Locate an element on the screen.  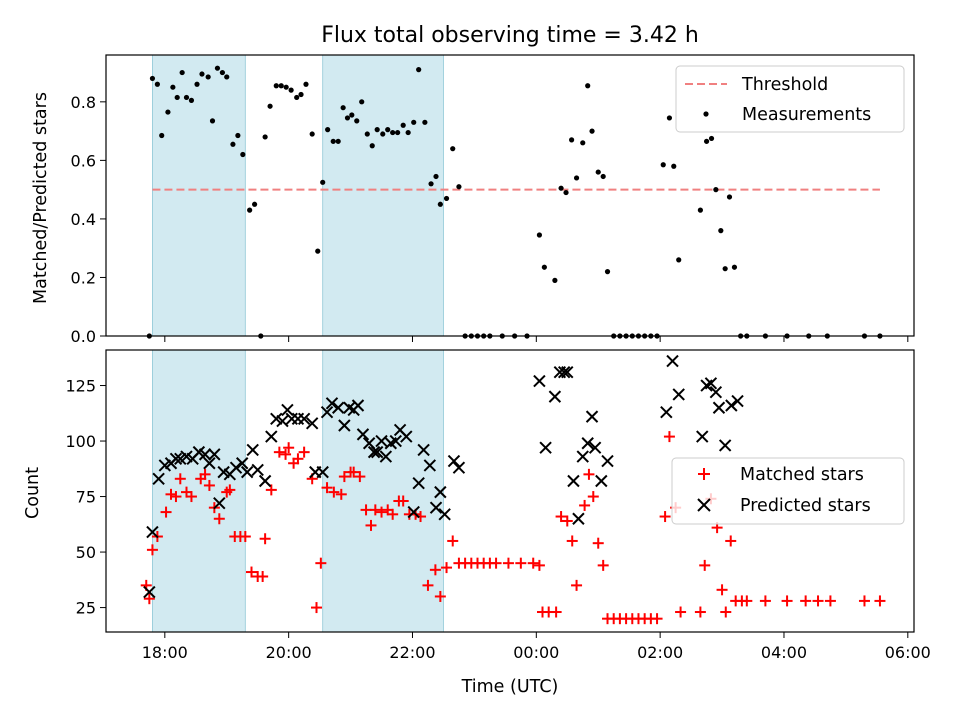
top-y-tick-label: 0.4 is located at coordinates (83, 219).